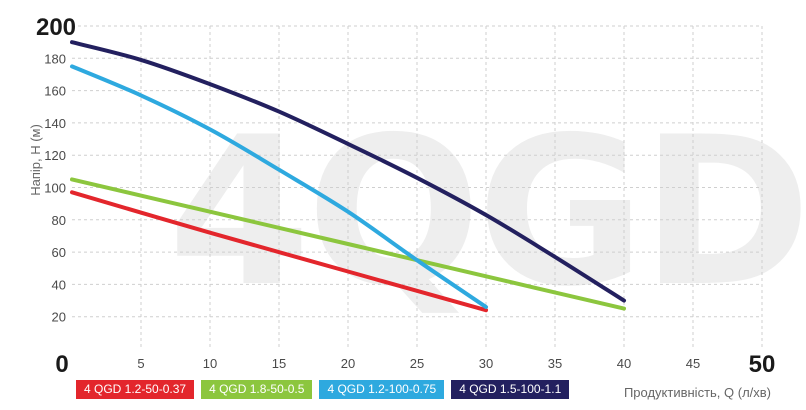  I want to click on y-tick-label: 40, so click(59, 284).